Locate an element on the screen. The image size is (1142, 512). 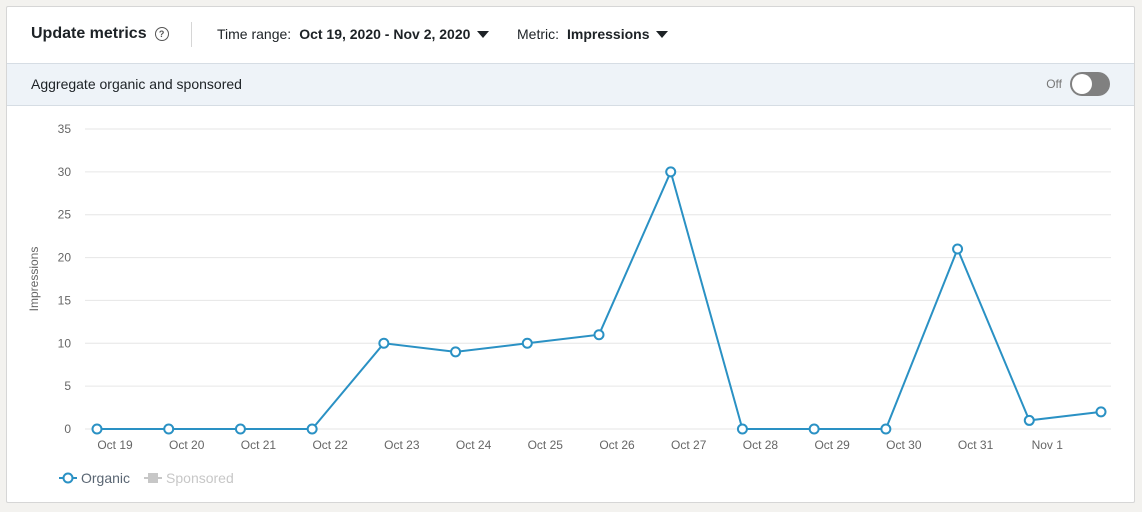
legend-label-organic: Organic is located at coordinates (106, 478).